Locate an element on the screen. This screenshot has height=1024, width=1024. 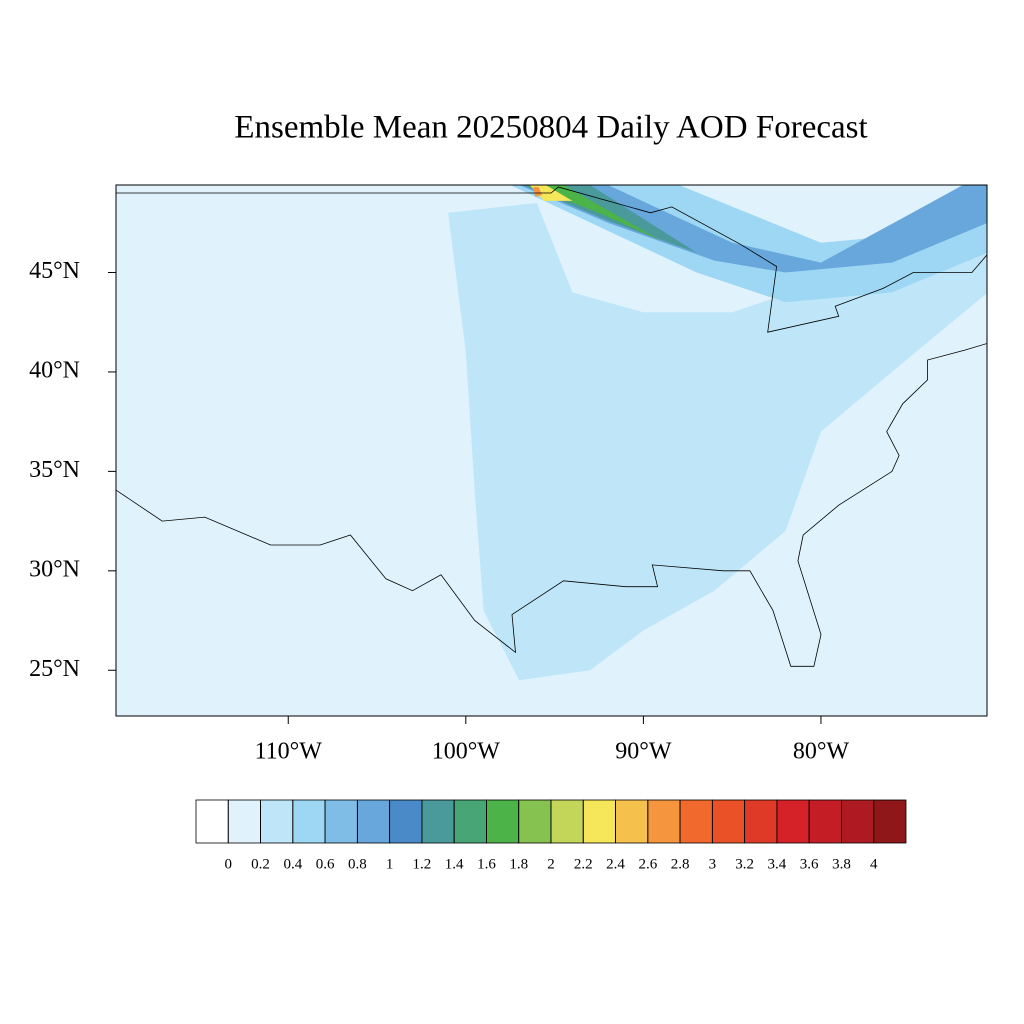
colorbar-label: 3.4 is located at coordinates (777, 864).